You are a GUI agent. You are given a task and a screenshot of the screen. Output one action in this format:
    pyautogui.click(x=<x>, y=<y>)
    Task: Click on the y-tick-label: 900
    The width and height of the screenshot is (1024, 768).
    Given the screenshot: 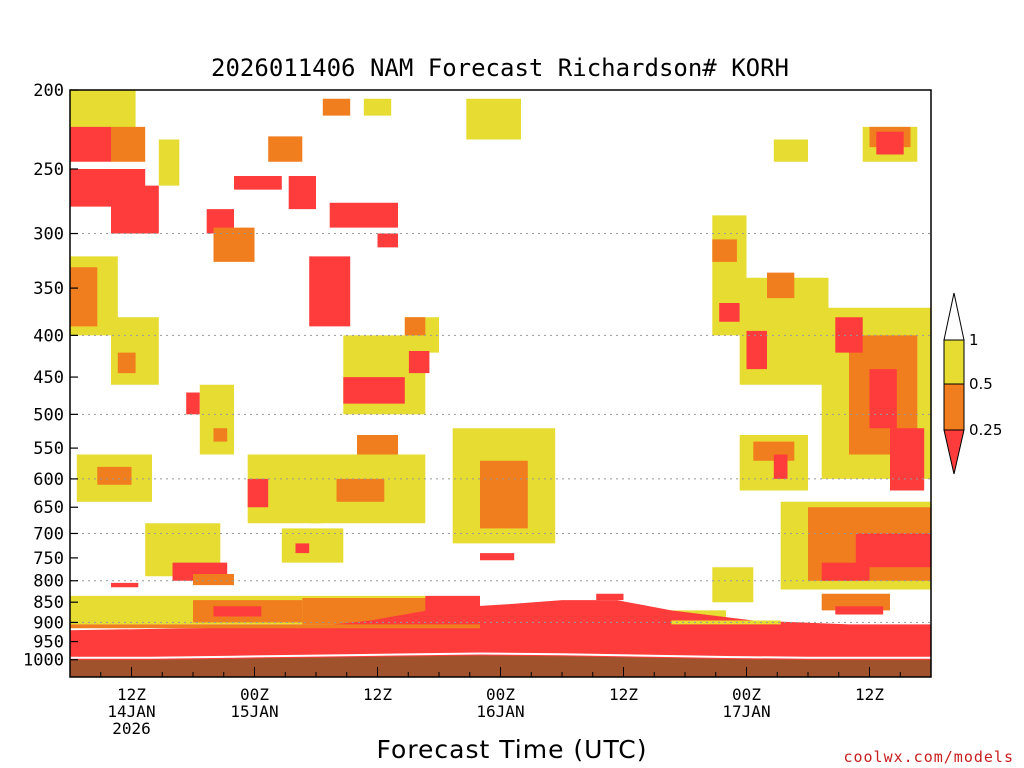 What is the action you would take?
    pyautogui.click(x=48, y=623)
    